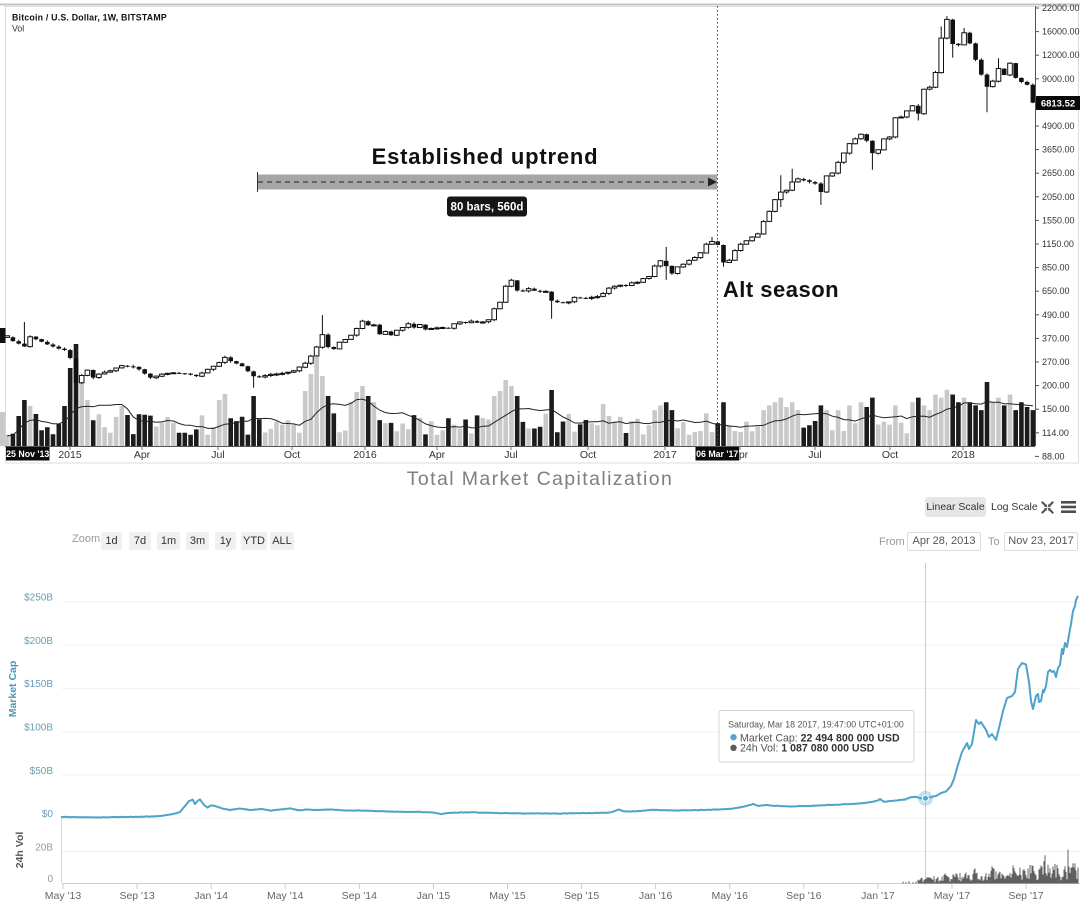  Describe the element at coordinates (1058, 220) in the screenshot. I see `svg-text: 1550.00` at that location.